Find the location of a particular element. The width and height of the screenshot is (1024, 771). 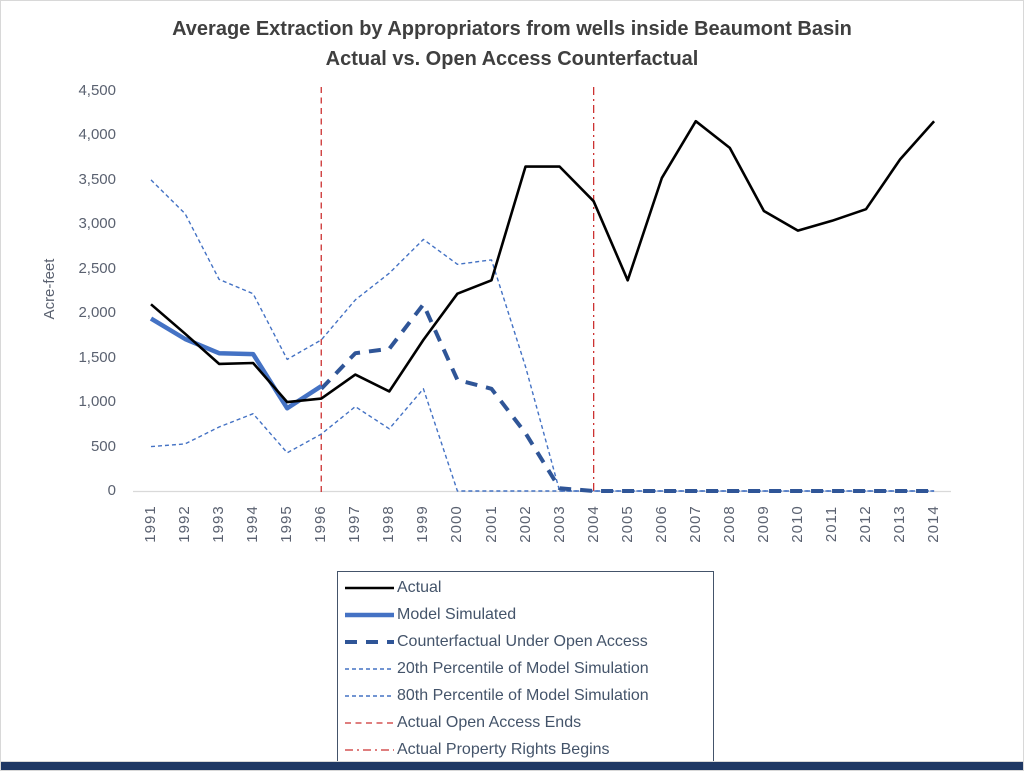

legend-item: Actual is located at coordinates (525, 587).